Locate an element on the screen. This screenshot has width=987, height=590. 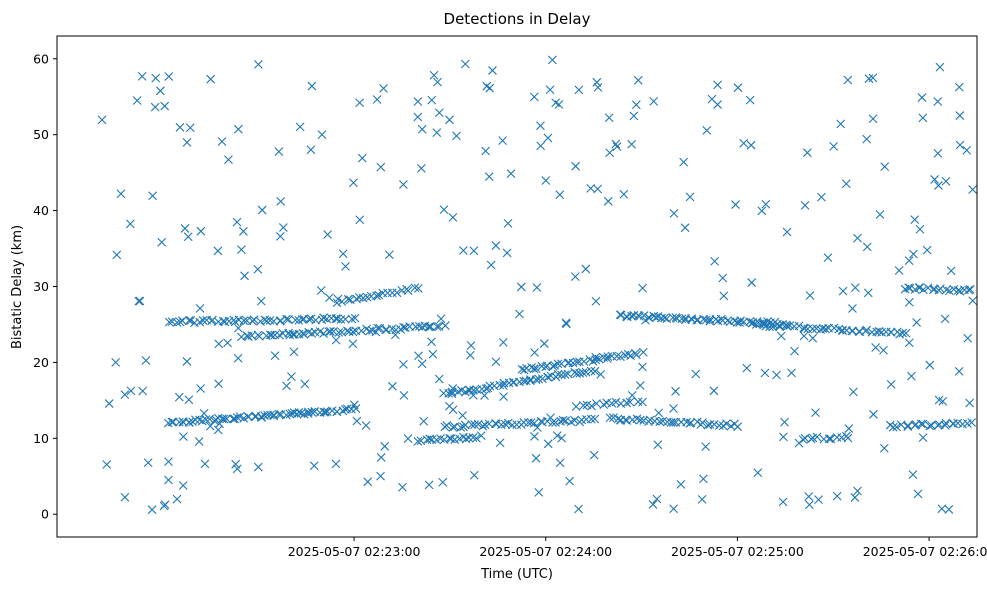
y-axis-label: Bistatic Delay (km) is located at coordinates (17, 287).